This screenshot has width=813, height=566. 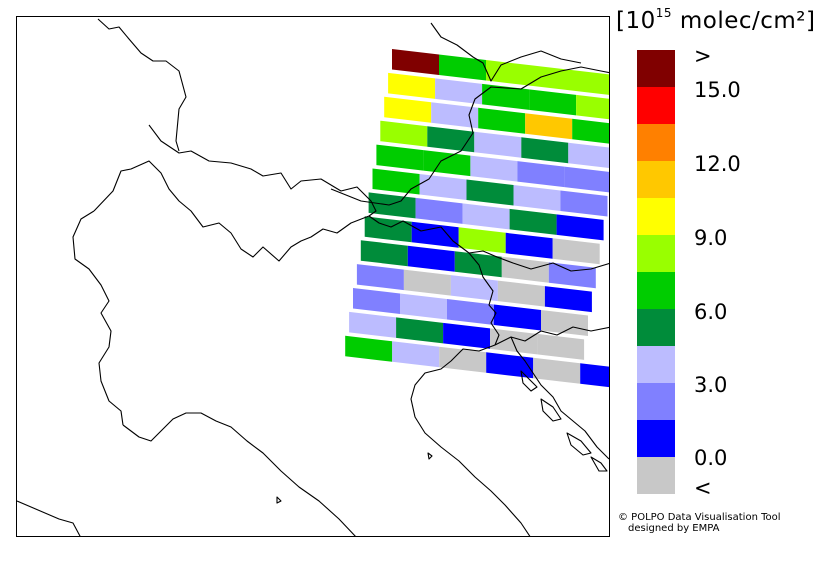 What do you see at coordinates (430, 456) in the screenshot?
I see `island-small` at bounding box center [430, 456].